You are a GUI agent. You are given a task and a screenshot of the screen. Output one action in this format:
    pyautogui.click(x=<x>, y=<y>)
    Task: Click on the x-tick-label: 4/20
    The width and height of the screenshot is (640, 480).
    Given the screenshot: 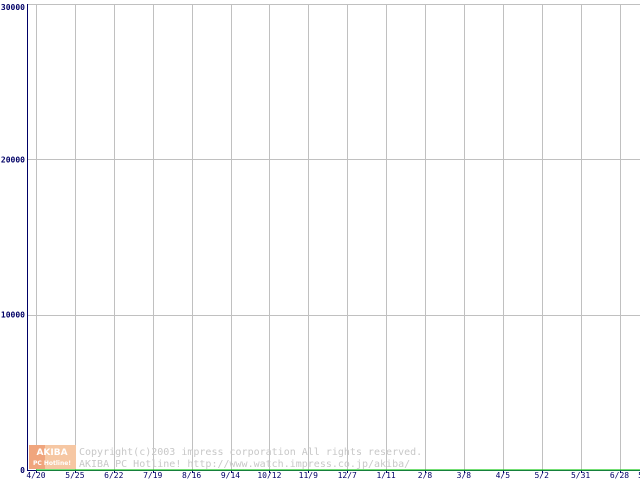 What is the action you would take?
    pyautogui.click(x=35, y=475)
    